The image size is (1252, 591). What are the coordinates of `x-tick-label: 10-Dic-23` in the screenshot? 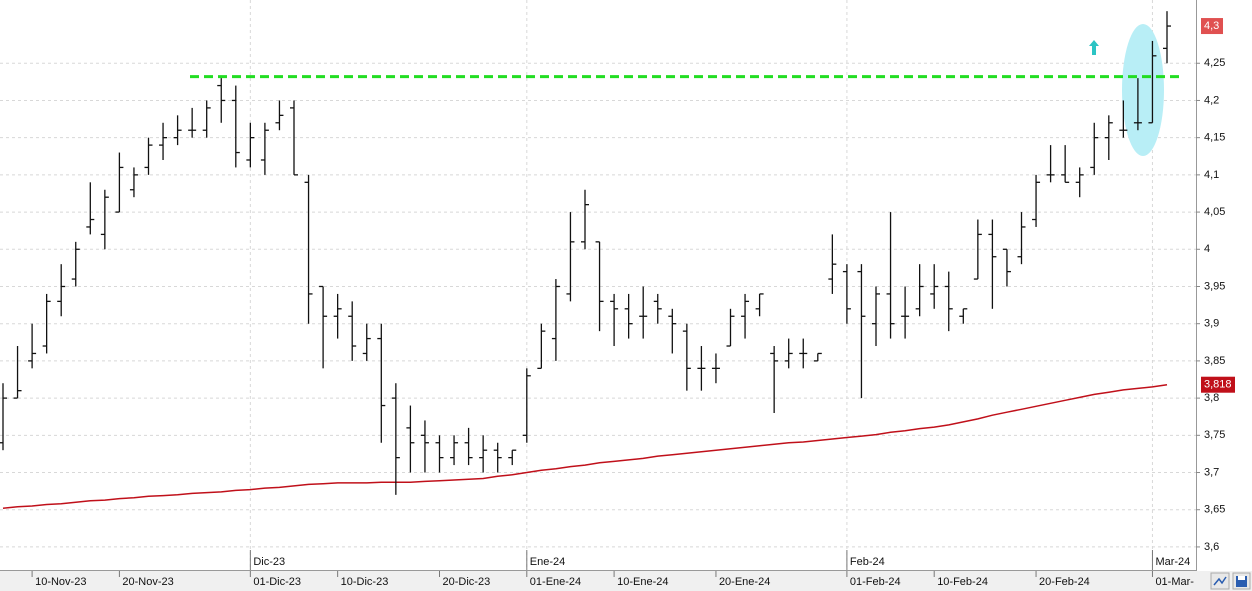 It's located at (365, 582).